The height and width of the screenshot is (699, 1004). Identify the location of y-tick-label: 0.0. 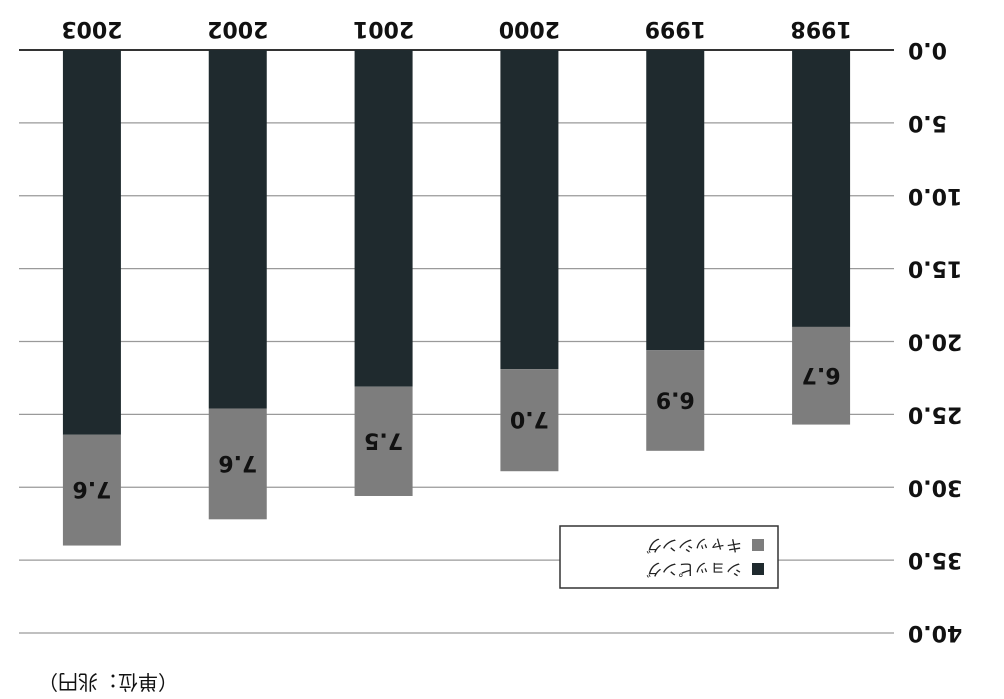
(927, 49).